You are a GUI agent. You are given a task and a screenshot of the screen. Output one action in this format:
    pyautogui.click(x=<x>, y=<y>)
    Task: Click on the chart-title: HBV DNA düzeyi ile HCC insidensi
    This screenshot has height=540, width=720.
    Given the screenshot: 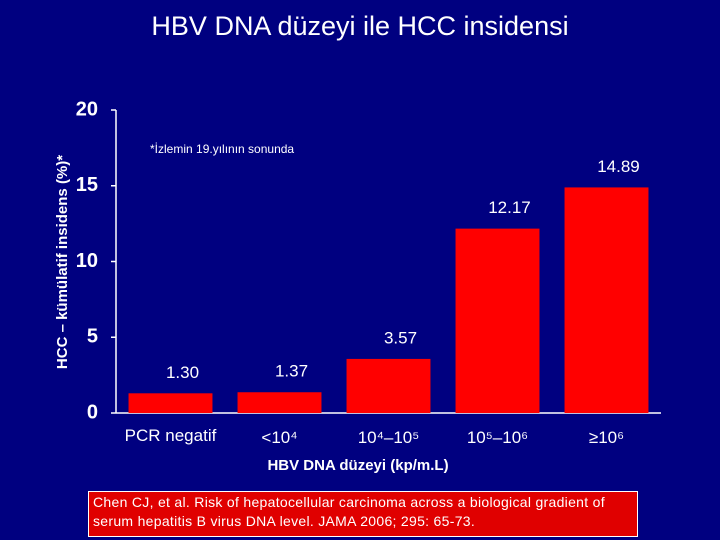 What is the action you would take?
    pyautogui.click(x=359, y=26)
    